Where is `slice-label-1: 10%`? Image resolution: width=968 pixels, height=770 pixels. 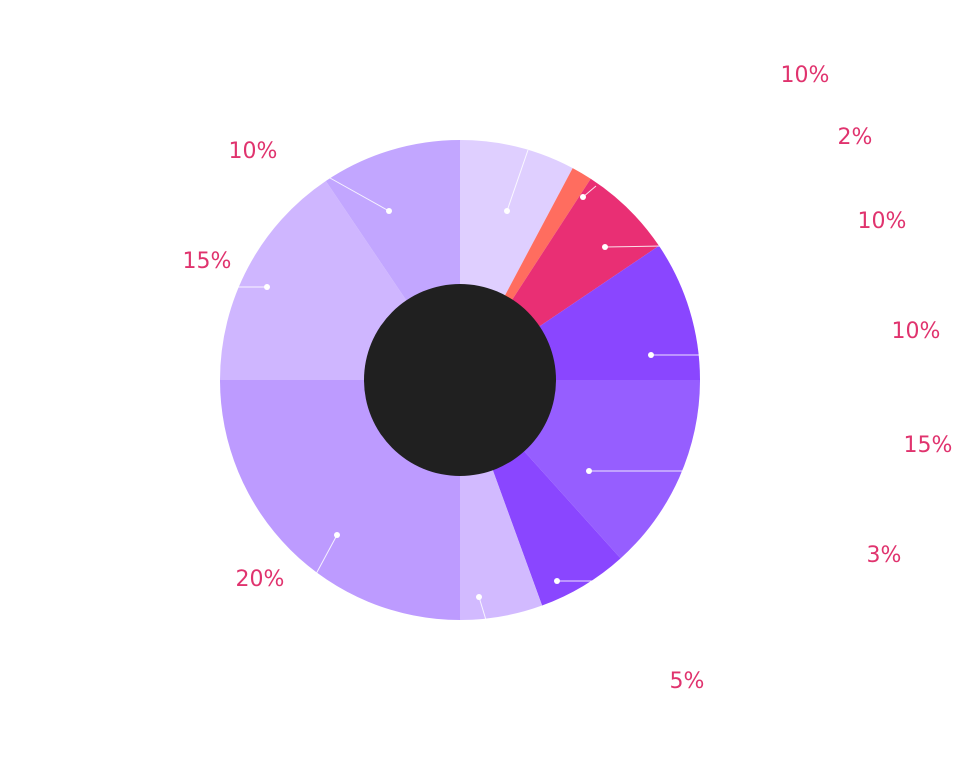 slice-label-1: 10% is located at coordinates (805, 75).